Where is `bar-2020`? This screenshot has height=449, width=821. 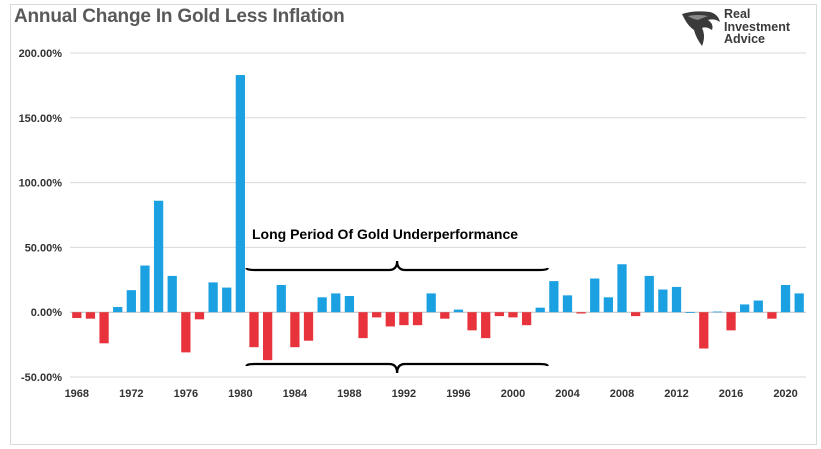 bar-2020 is located at coordinates (785, 298).